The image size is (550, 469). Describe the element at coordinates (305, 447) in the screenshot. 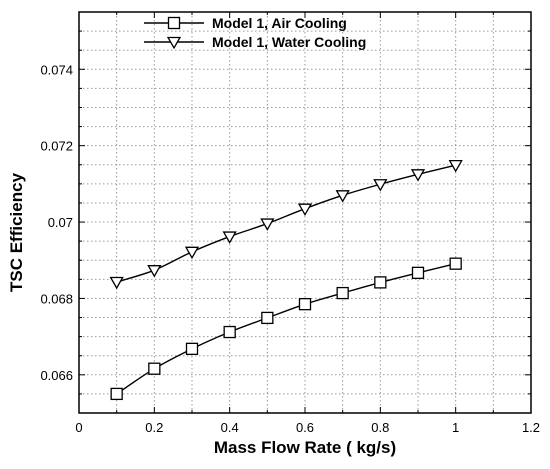

I see `x-axis-title: Mass Flow Rate ( kg/s)` at that location.